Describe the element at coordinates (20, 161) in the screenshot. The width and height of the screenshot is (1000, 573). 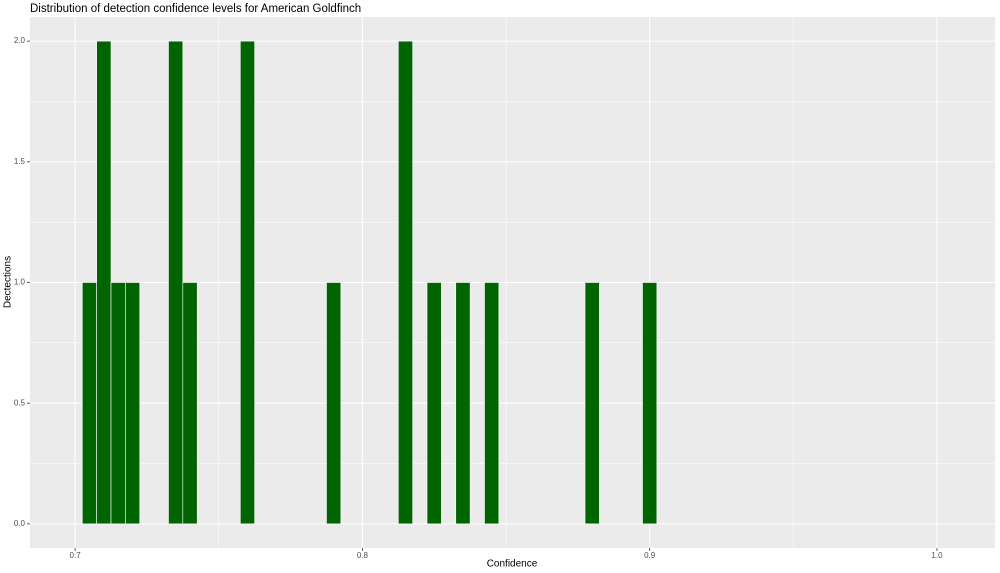
I see `y-tick-label: 1.5` at that location.